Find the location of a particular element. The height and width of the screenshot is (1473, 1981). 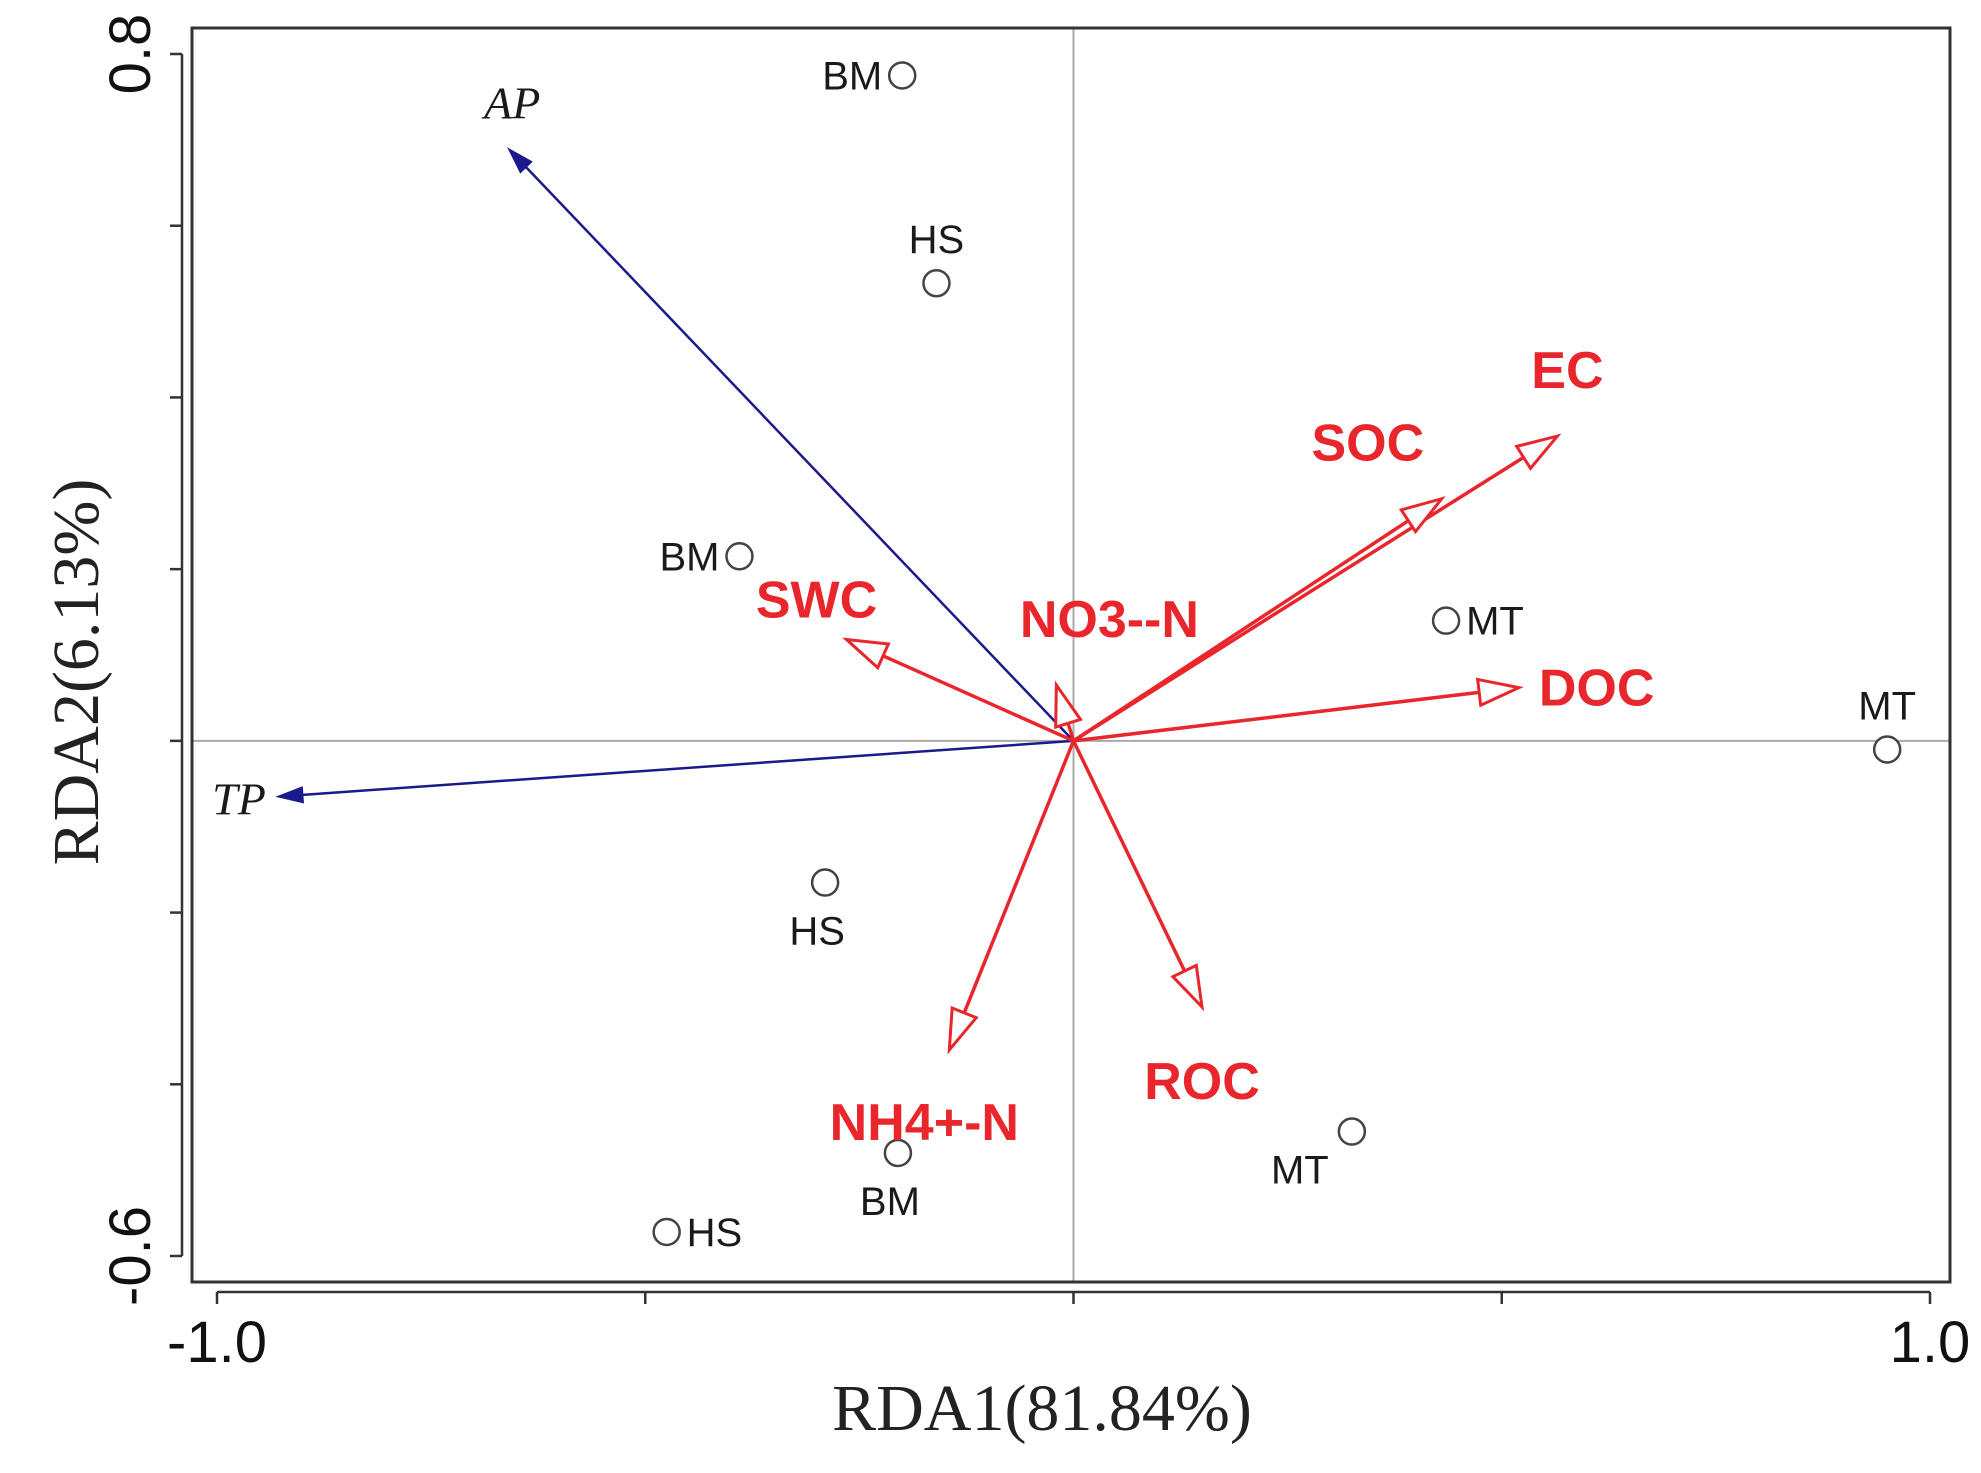

explanatory-vector-tp is located at coordinates (688, 768).